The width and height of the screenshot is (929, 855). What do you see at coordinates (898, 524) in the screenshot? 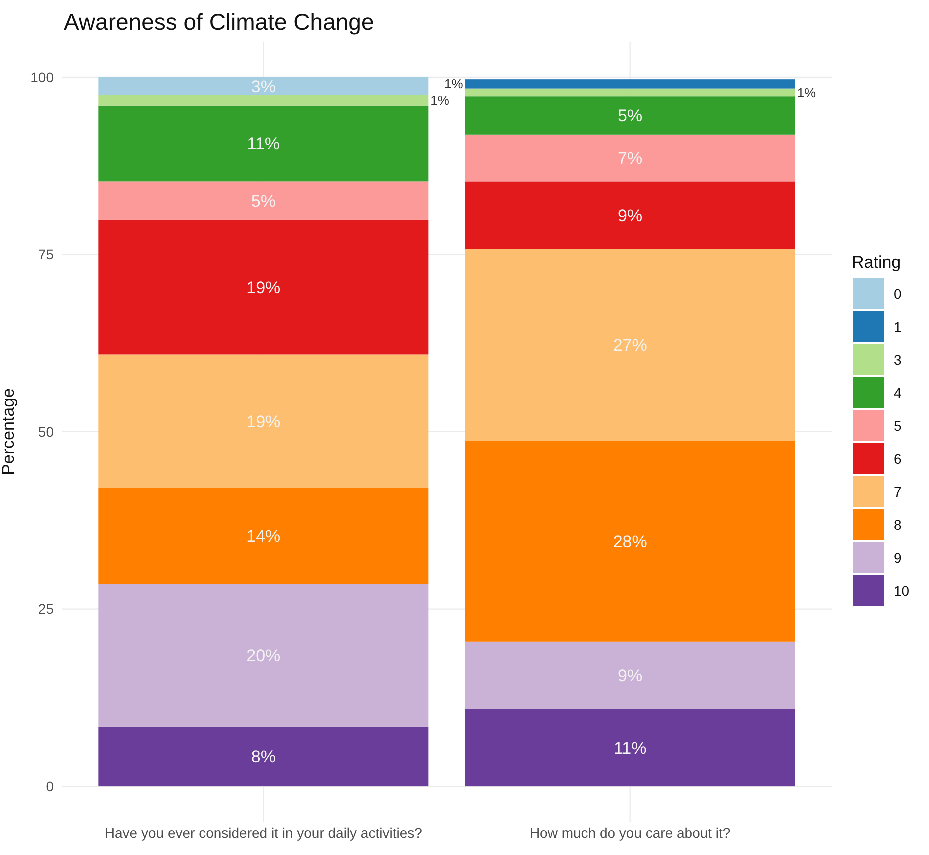
I see `legend-label: 8` at bounding box center [898, 524].